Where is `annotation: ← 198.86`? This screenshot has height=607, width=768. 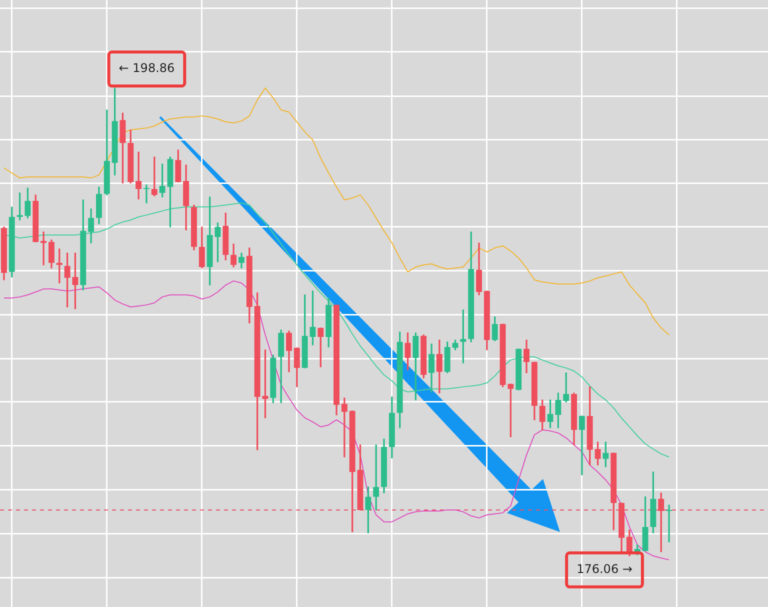 annotation: ← 198.86 is located at coordinates (146, 68).